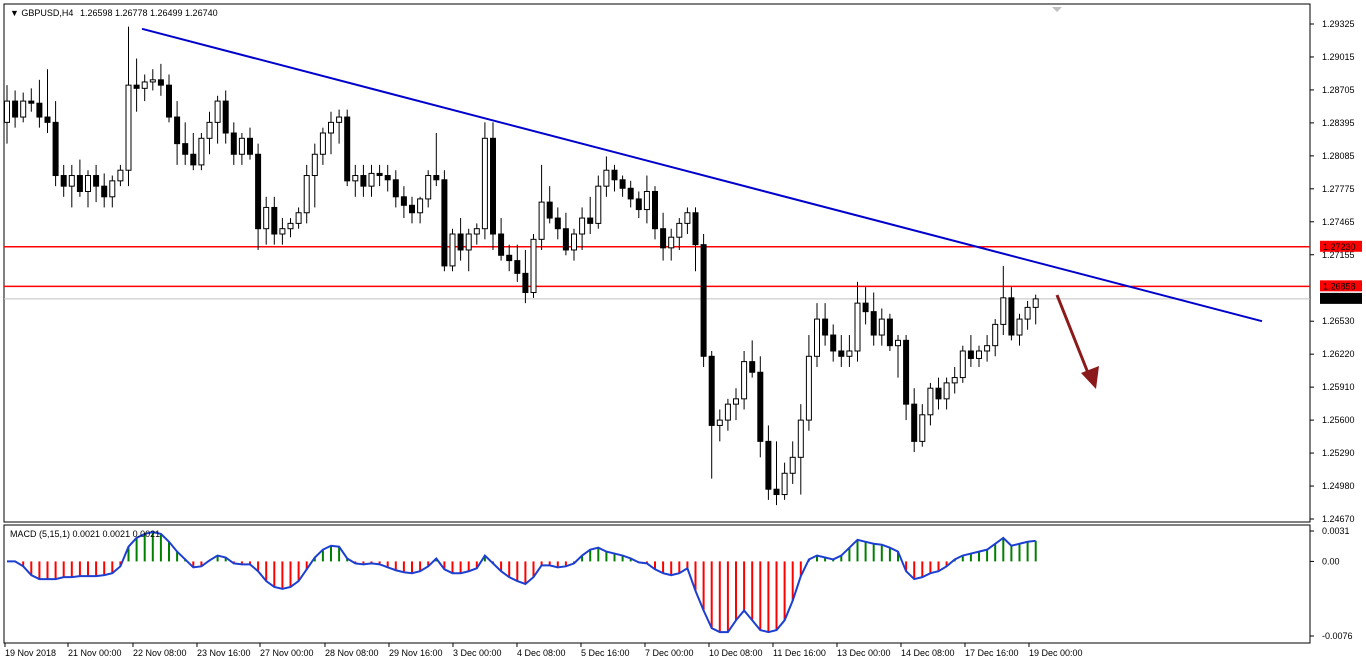 This screenshot has height=665, width=1366. Describe the element at coordinates (928, 653) in the screenshot. I see `time-tick-label: 14 Dec 08:00` at that location.